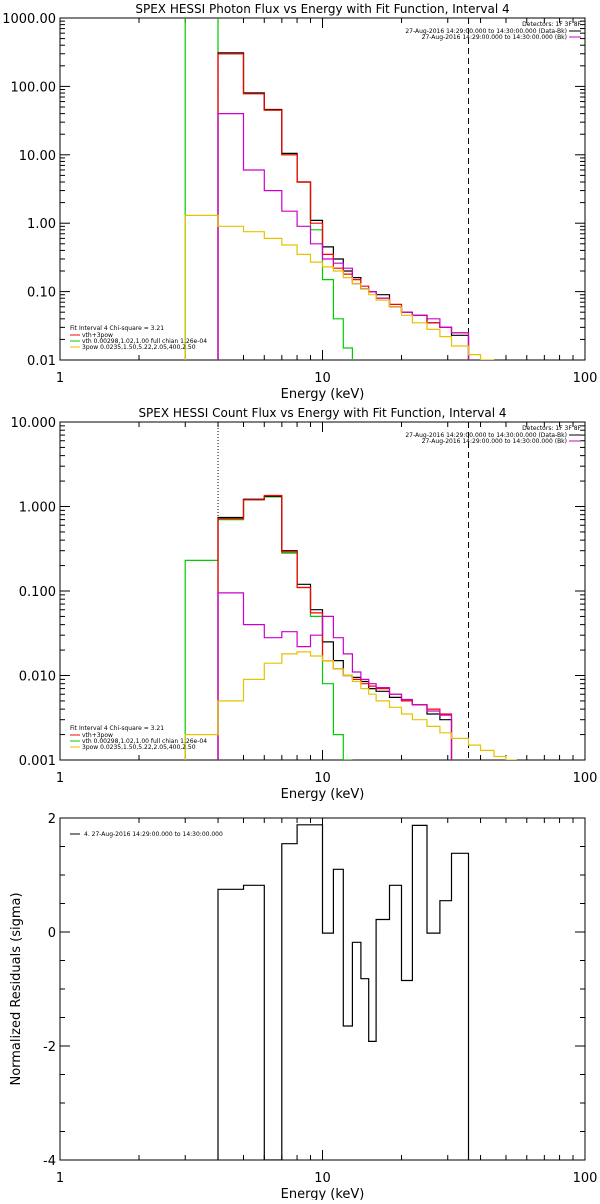  Describe the element at coordinates (37, 508) in the screenshot. I see `y-tick-label: 1.000` at that location.